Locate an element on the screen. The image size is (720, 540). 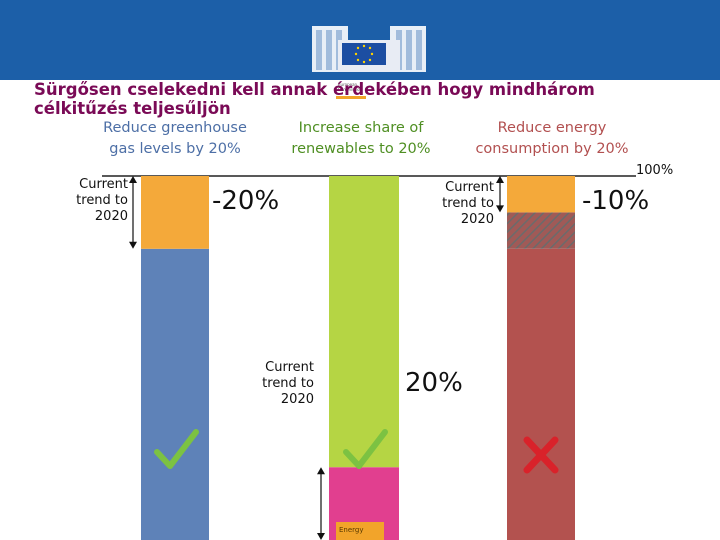
target-label-energy: -10% is located at coordinates (616, 201).